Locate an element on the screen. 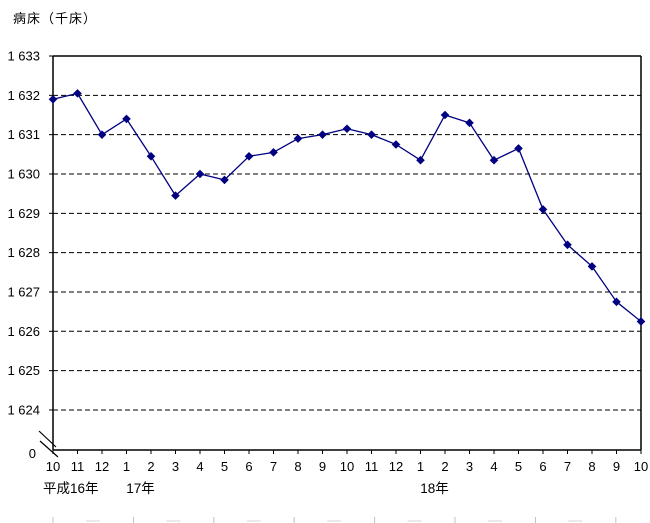 This screenshot has width=650, height=523. x-year-label: 17年 is located at coordinates (140, 488).